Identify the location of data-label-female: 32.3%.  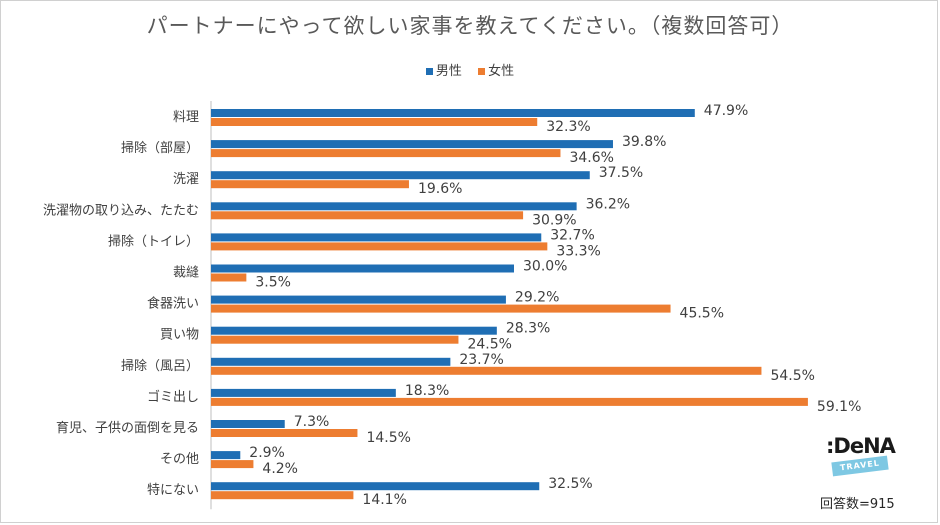
(568, 127).